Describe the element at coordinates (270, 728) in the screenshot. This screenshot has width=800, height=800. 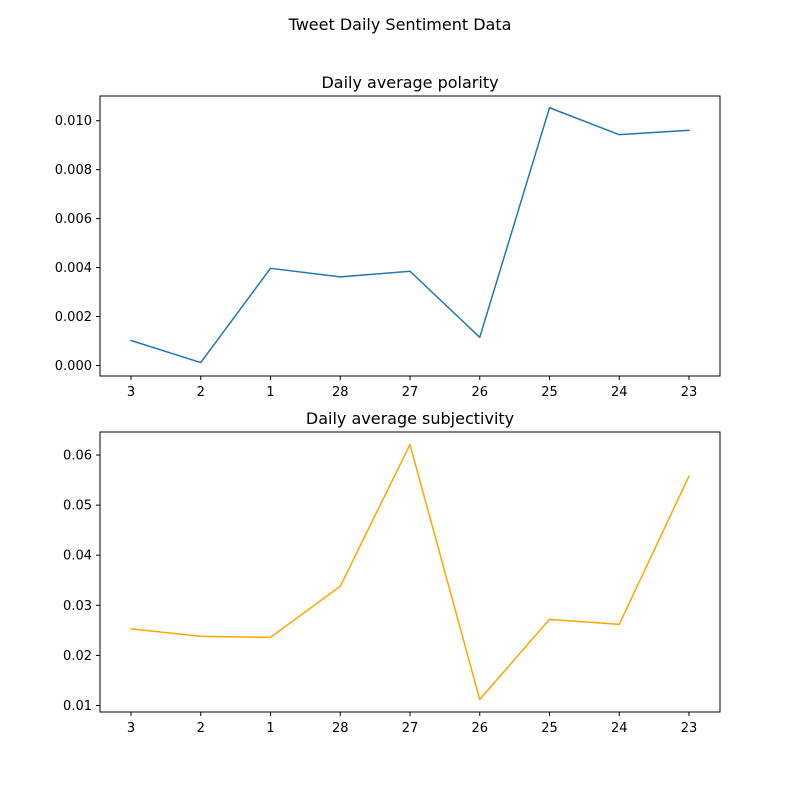
I see `subjectivity-x-tick-label: 1` at that location.